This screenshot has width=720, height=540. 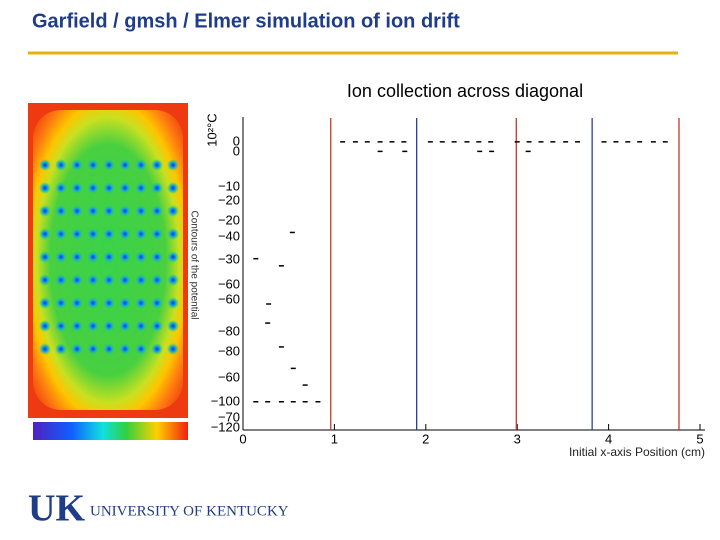 What do you see at coordinates (56, 509) in the screenshot?
I see `logo: UK` at bounding box center [56, 509].